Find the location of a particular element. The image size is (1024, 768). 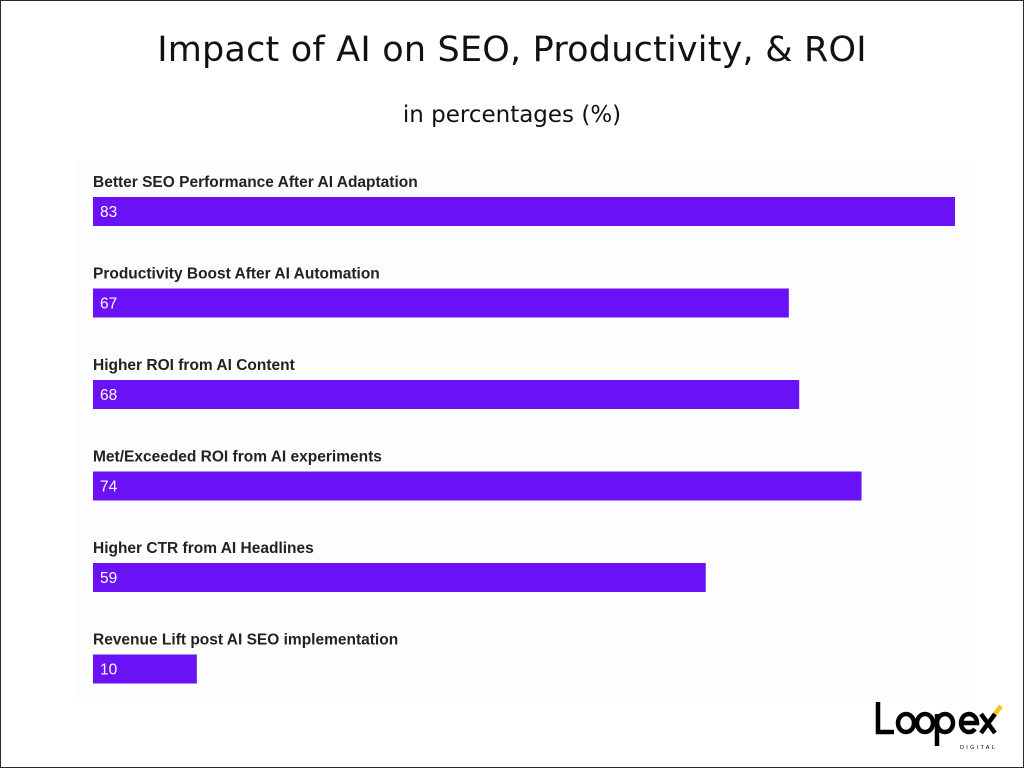

bar-value-label: 67 is located at coordinates (108, 304).